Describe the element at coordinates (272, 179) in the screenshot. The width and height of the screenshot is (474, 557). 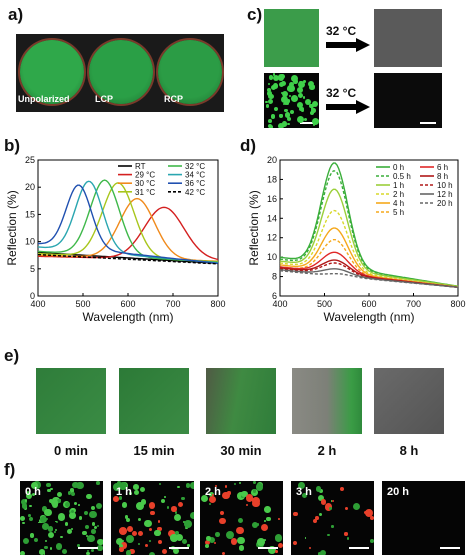
I see `y-tick-label: 18` at that location.